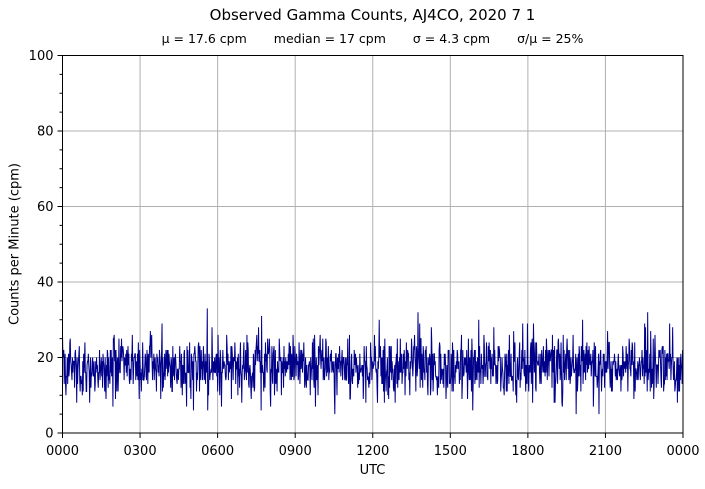 The height and width of the screenshot is (489, 705). I want to click on y-tick-label: 100, so click(41, 56).